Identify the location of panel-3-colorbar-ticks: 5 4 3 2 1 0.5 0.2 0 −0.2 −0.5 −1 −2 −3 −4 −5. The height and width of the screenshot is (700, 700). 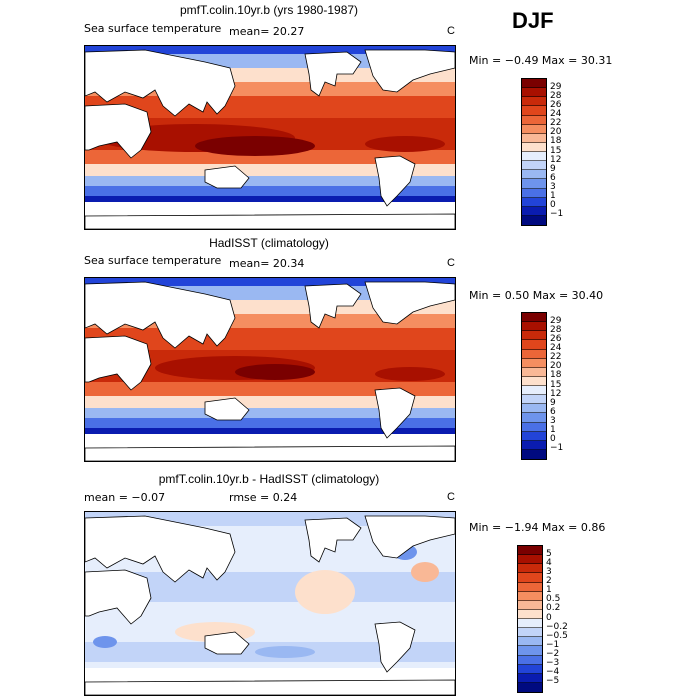
(566, 618).